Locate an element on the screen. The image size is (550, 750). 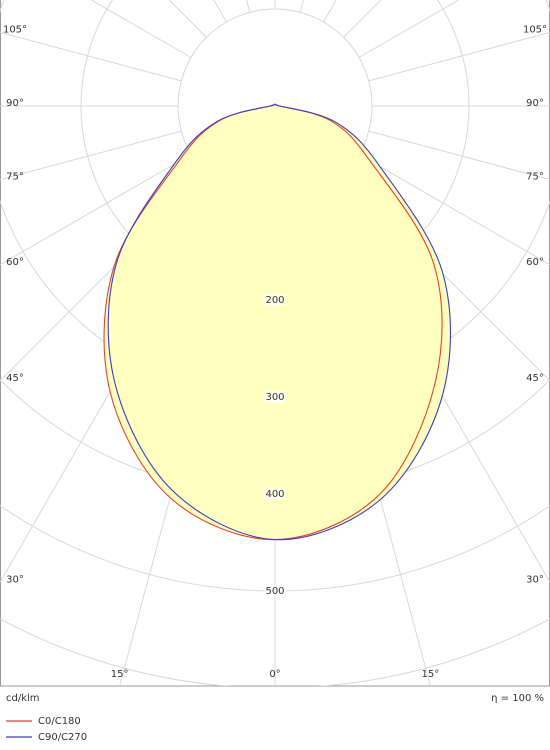
r-label: 200 is located at coordinates (274, 300).